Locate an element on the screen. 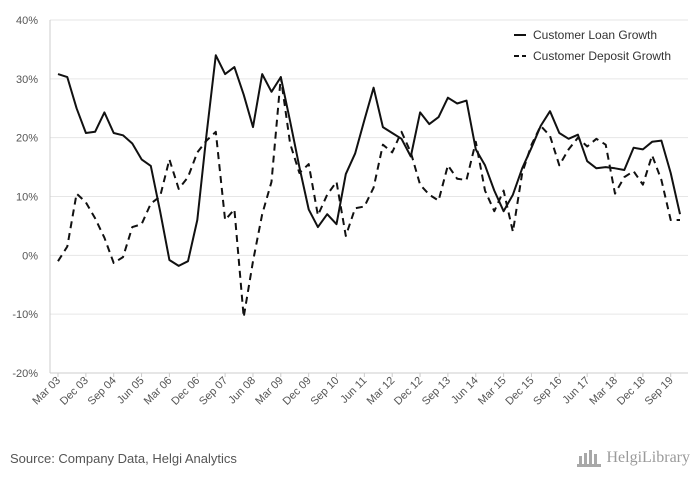  helgi-library-logo: HelgiLibrary is located at coordinates (633, 458).